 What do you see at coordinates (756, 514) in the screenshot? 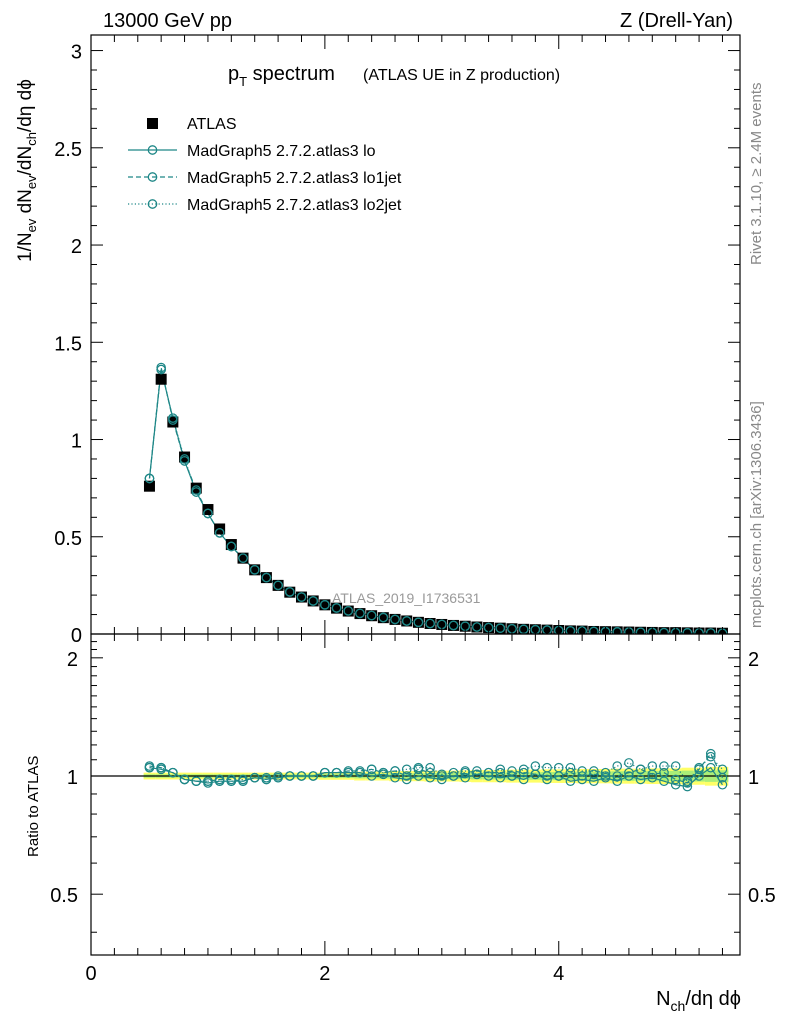
I see `mcplots-label: mcplots.cern.ch [arXiv:1306.3436]` at bounding box center [756, 514].